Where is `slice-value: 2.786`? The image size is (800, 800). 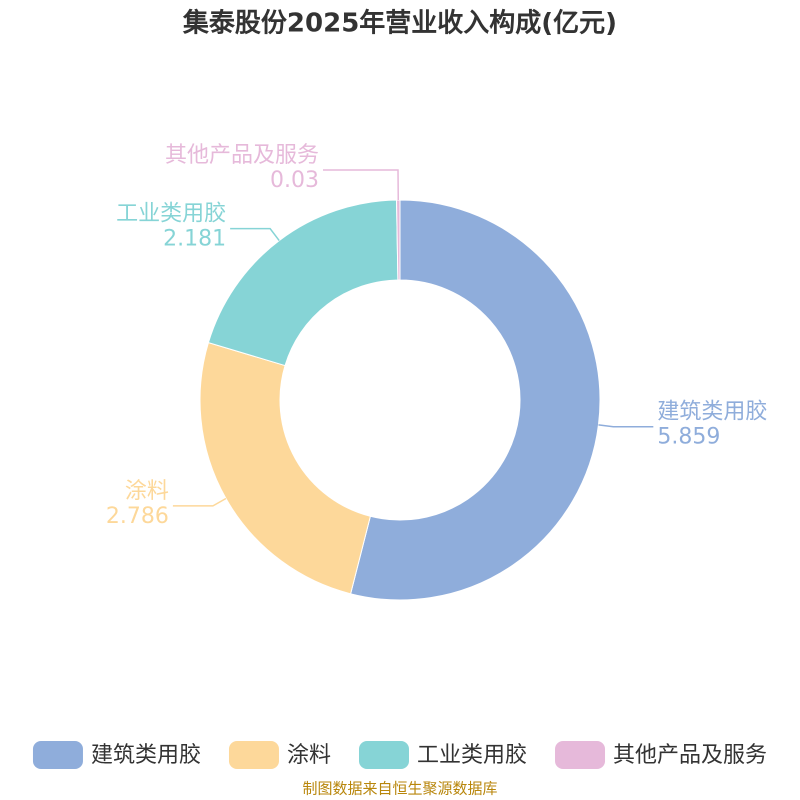 slice-value: 2.786 is located at coordinates (137, 516).